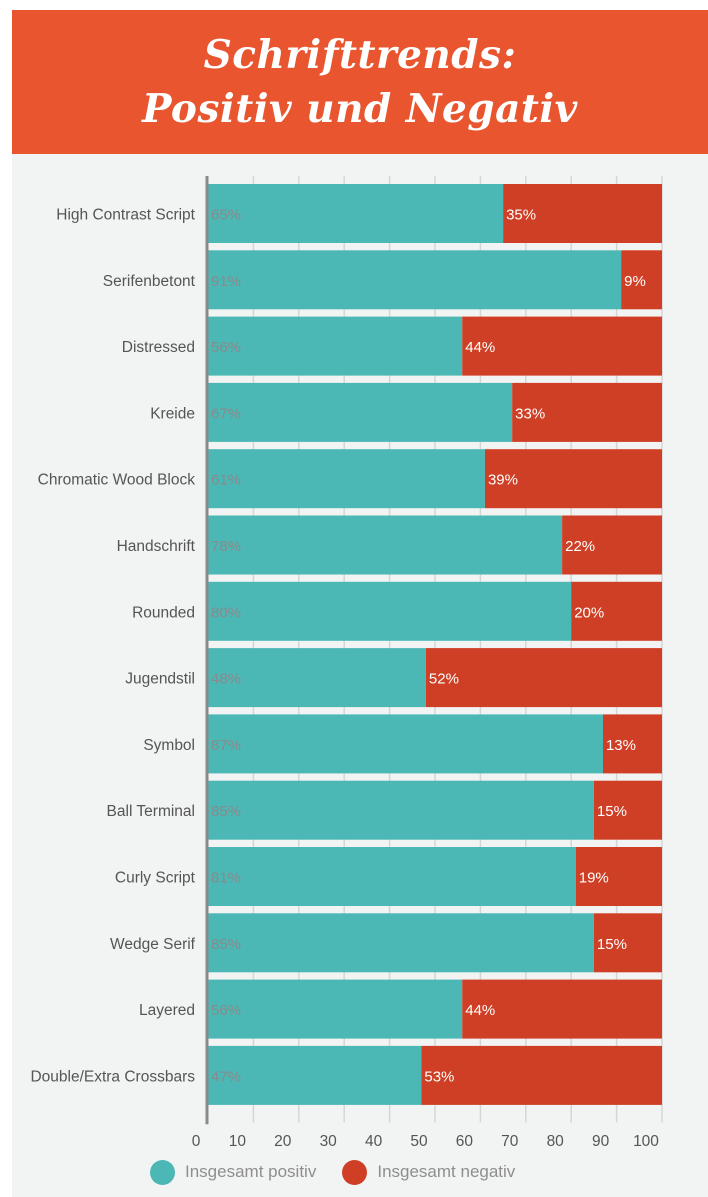  I want to click on category-label-2: Distressed, so click(158, 347).